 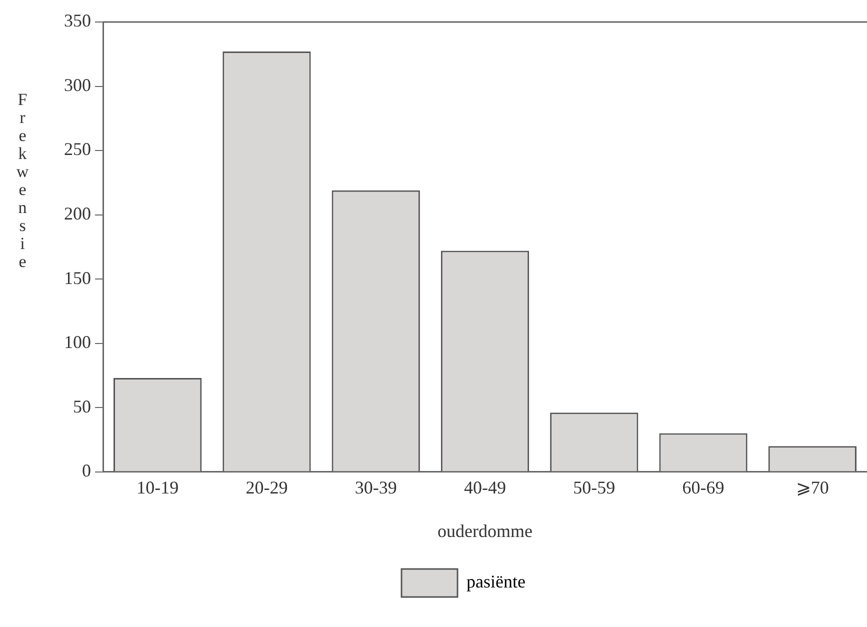 What do you see at coordinates (375, 487) in the screenshot?
I see `x-tick-label: 30-39` at bounding box center [375, 487].